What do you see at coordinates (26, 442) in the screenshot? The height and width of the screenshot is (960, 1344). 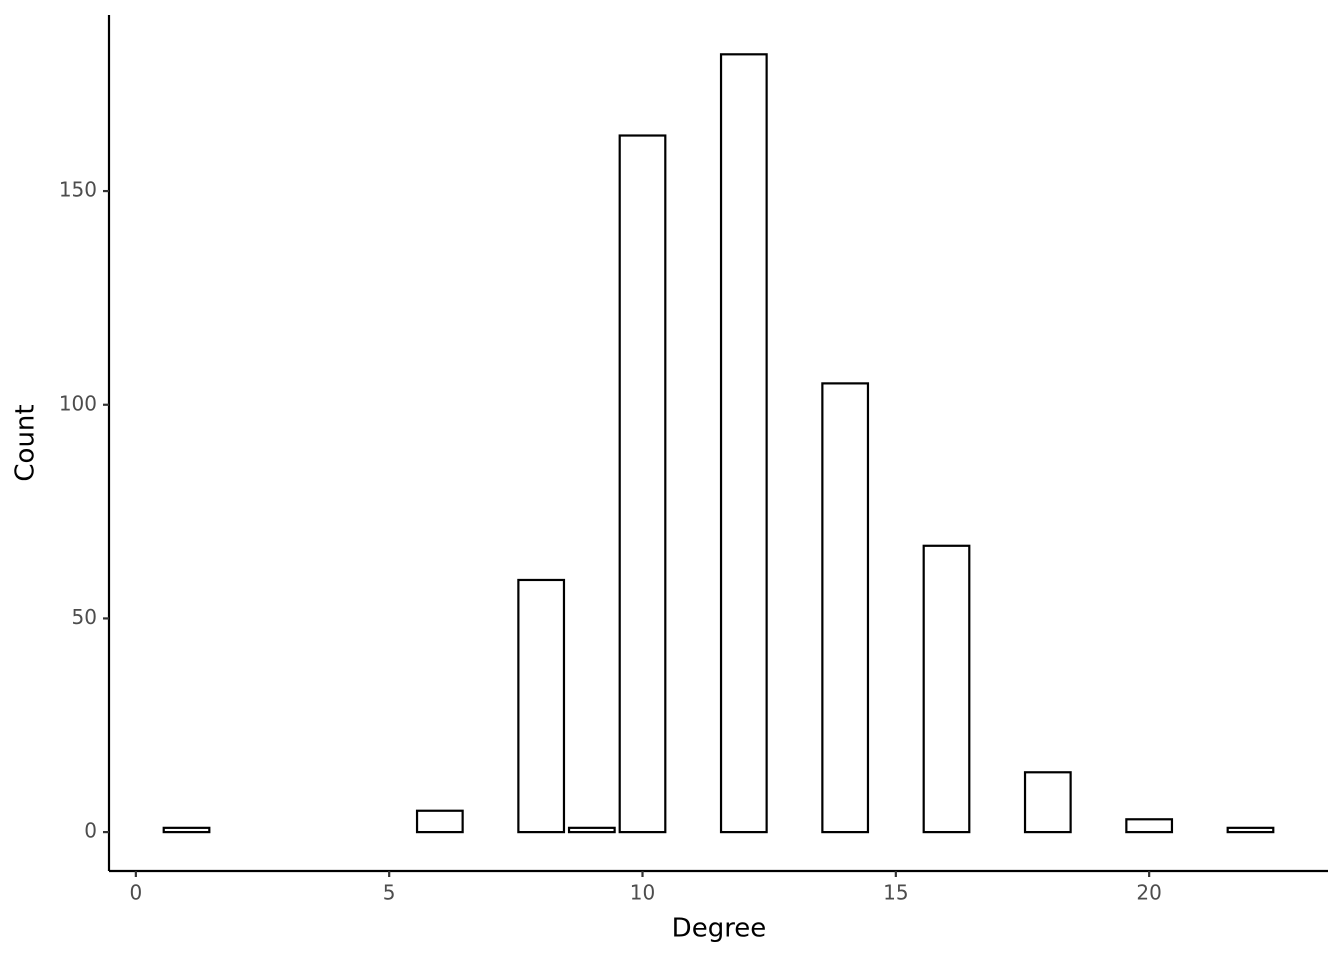 I see `y-axis-title: Count` at bounding box center [26, 442].